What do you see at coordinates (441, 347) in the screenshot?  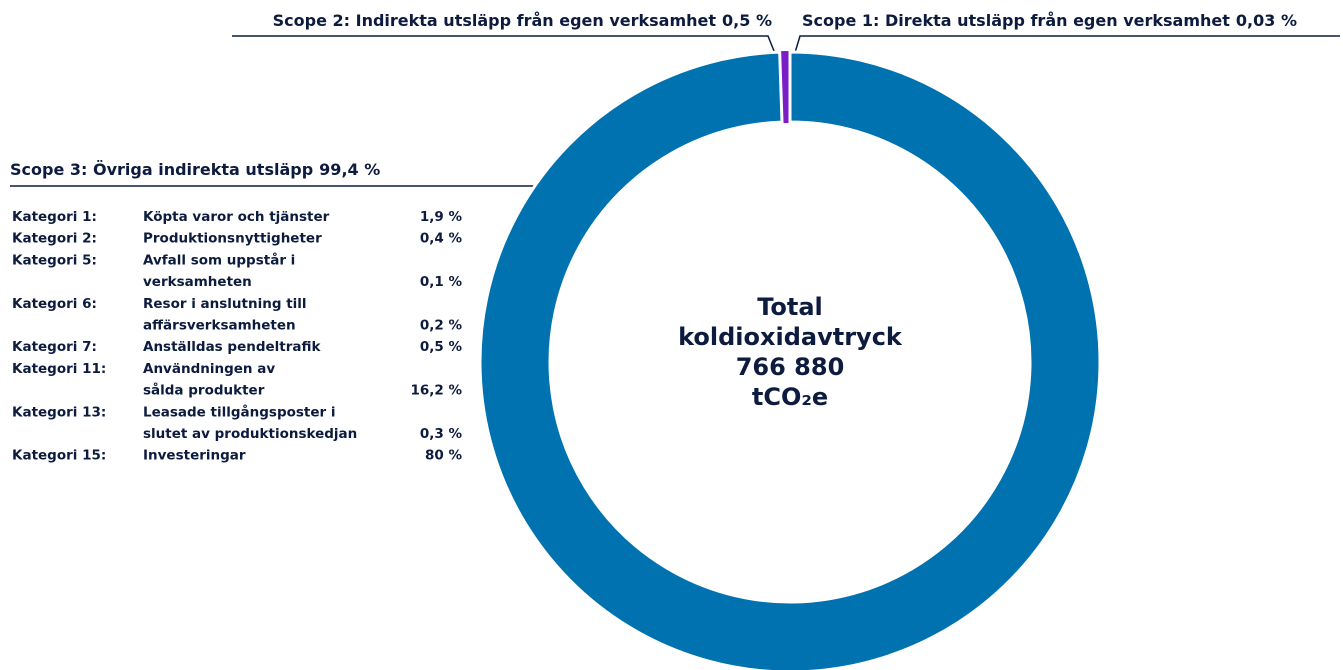 I see `category-share: 0,5 %` at bounding box center [441, 347].